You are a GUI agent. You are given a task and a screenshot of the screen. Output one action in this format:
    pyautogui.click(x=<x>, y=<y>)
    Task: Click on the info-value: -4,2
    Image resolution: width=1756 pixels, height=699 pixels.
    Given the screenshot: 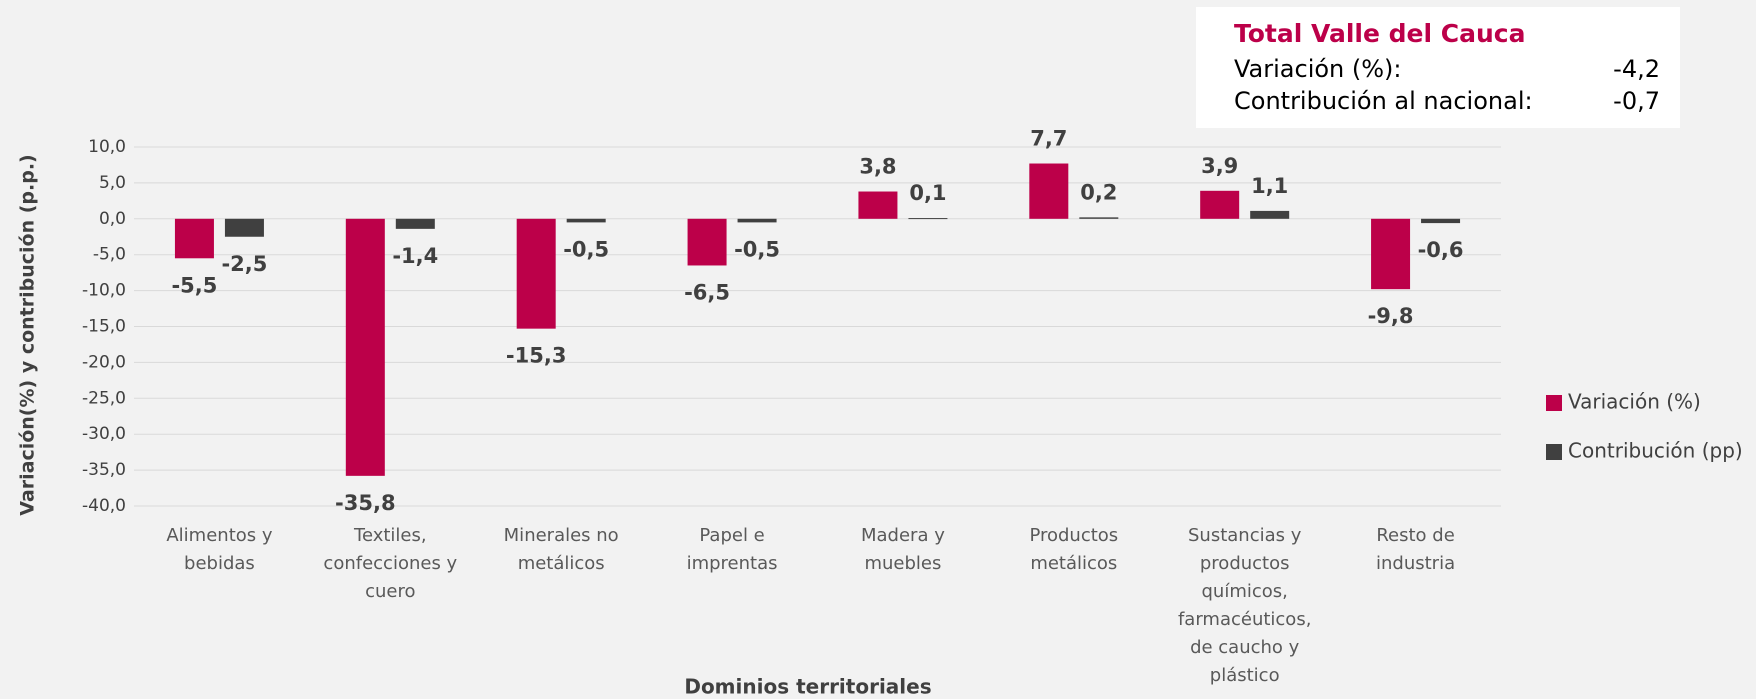 What is the action you would take?
    pyautogui.click(x=1636, y=69)
    